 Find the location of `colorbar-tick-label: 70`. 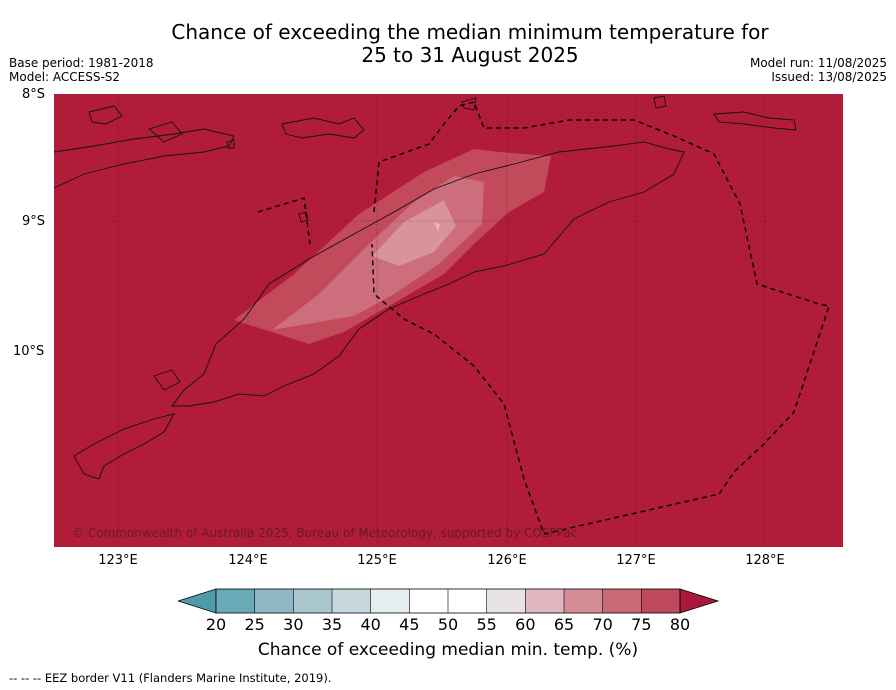

colorbar-tick-label: 70 is located at coordinates (602, 624).